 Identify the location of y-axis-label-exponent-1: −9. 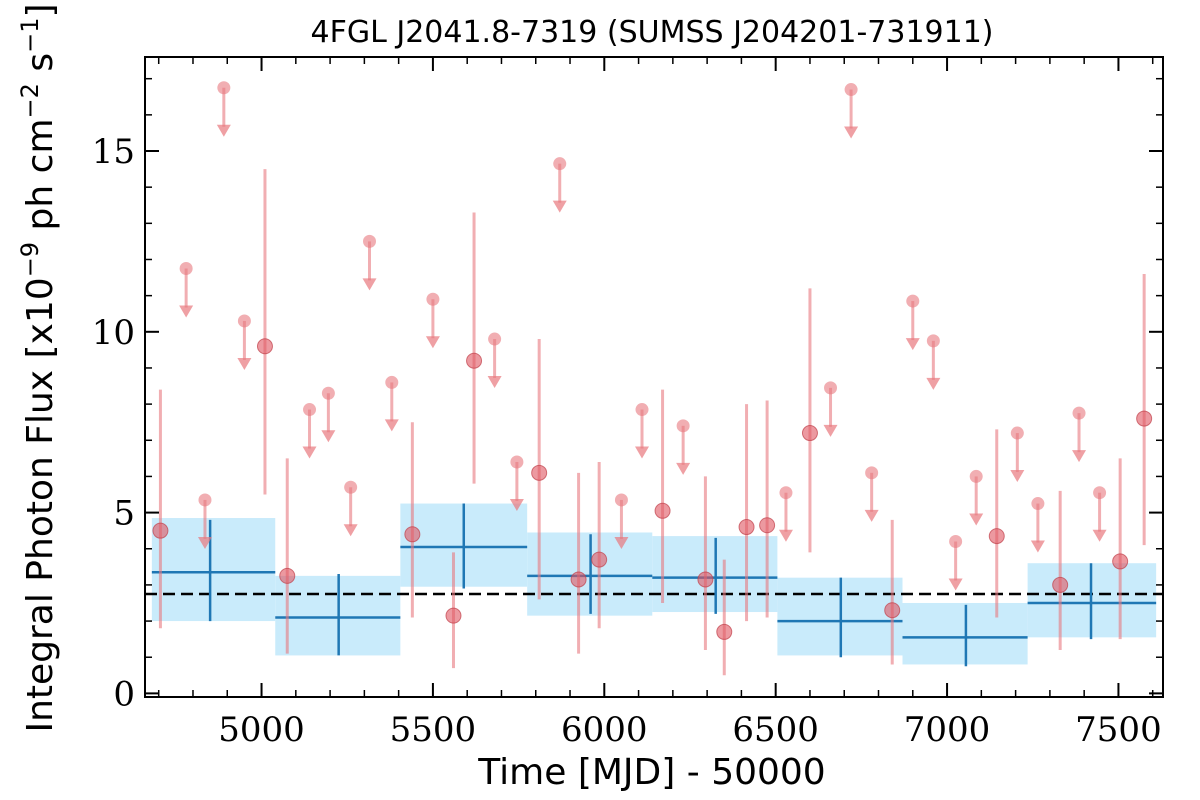
(30, 259).